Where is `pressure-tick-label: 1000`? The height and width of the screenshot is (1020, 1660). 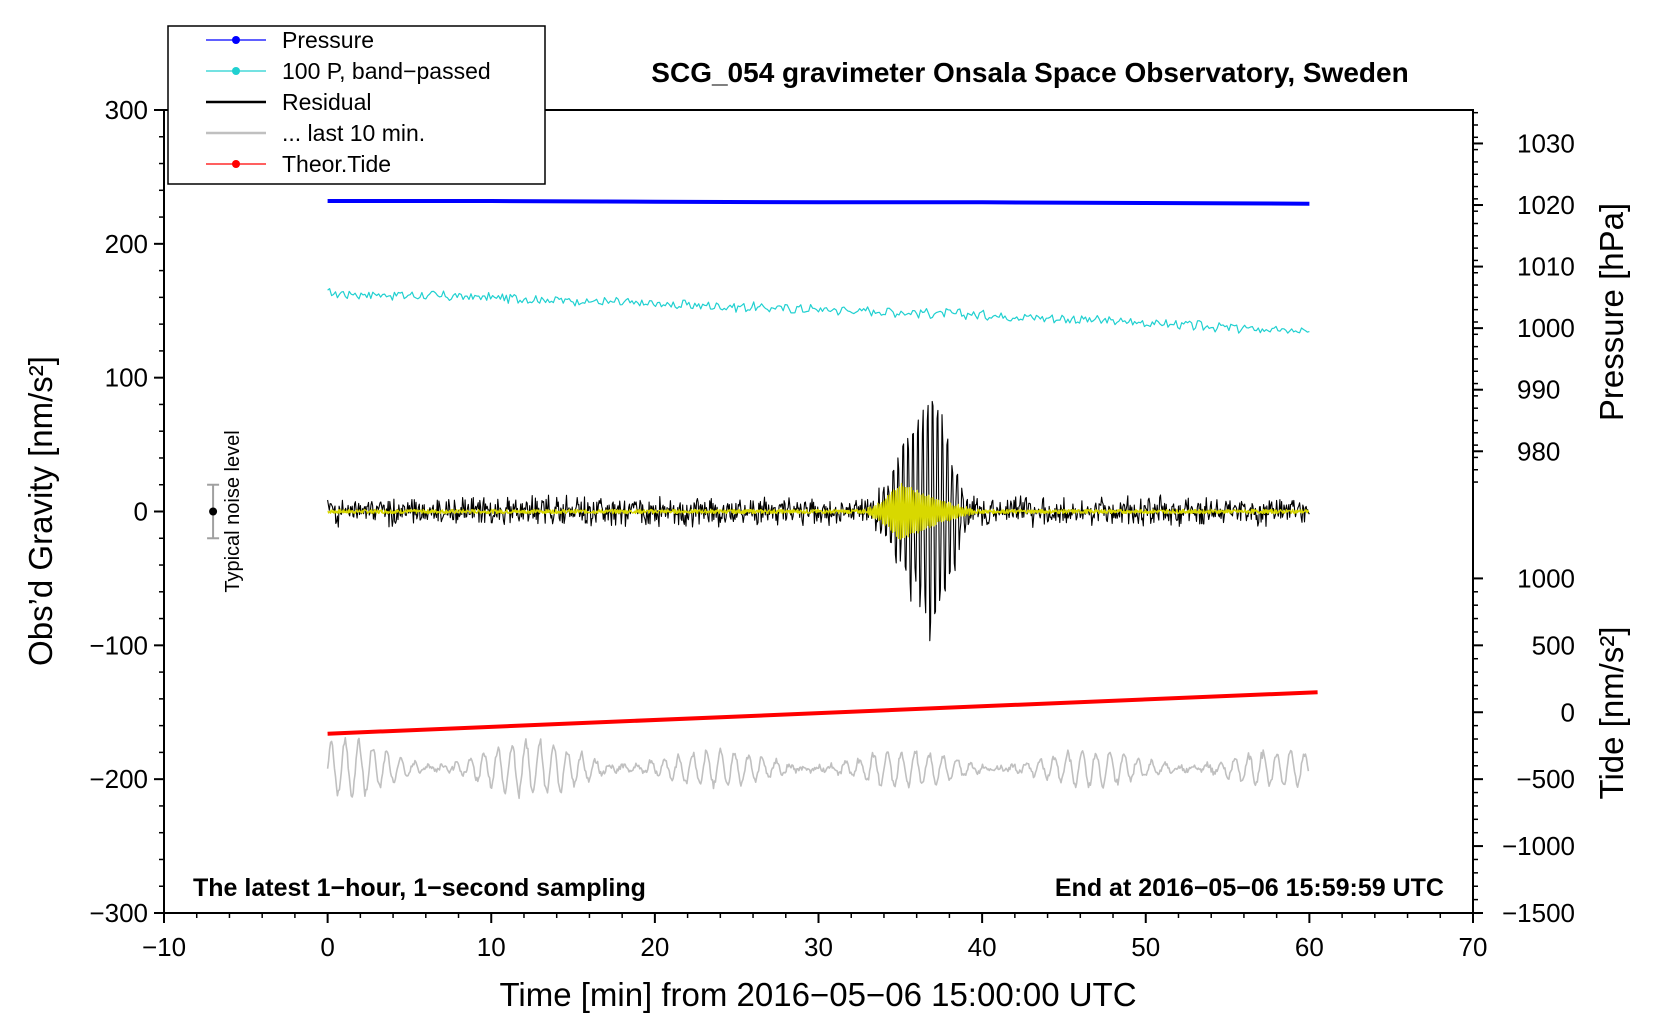
pressure-tick-label: 1000 is located at coordinates (1546, 328).